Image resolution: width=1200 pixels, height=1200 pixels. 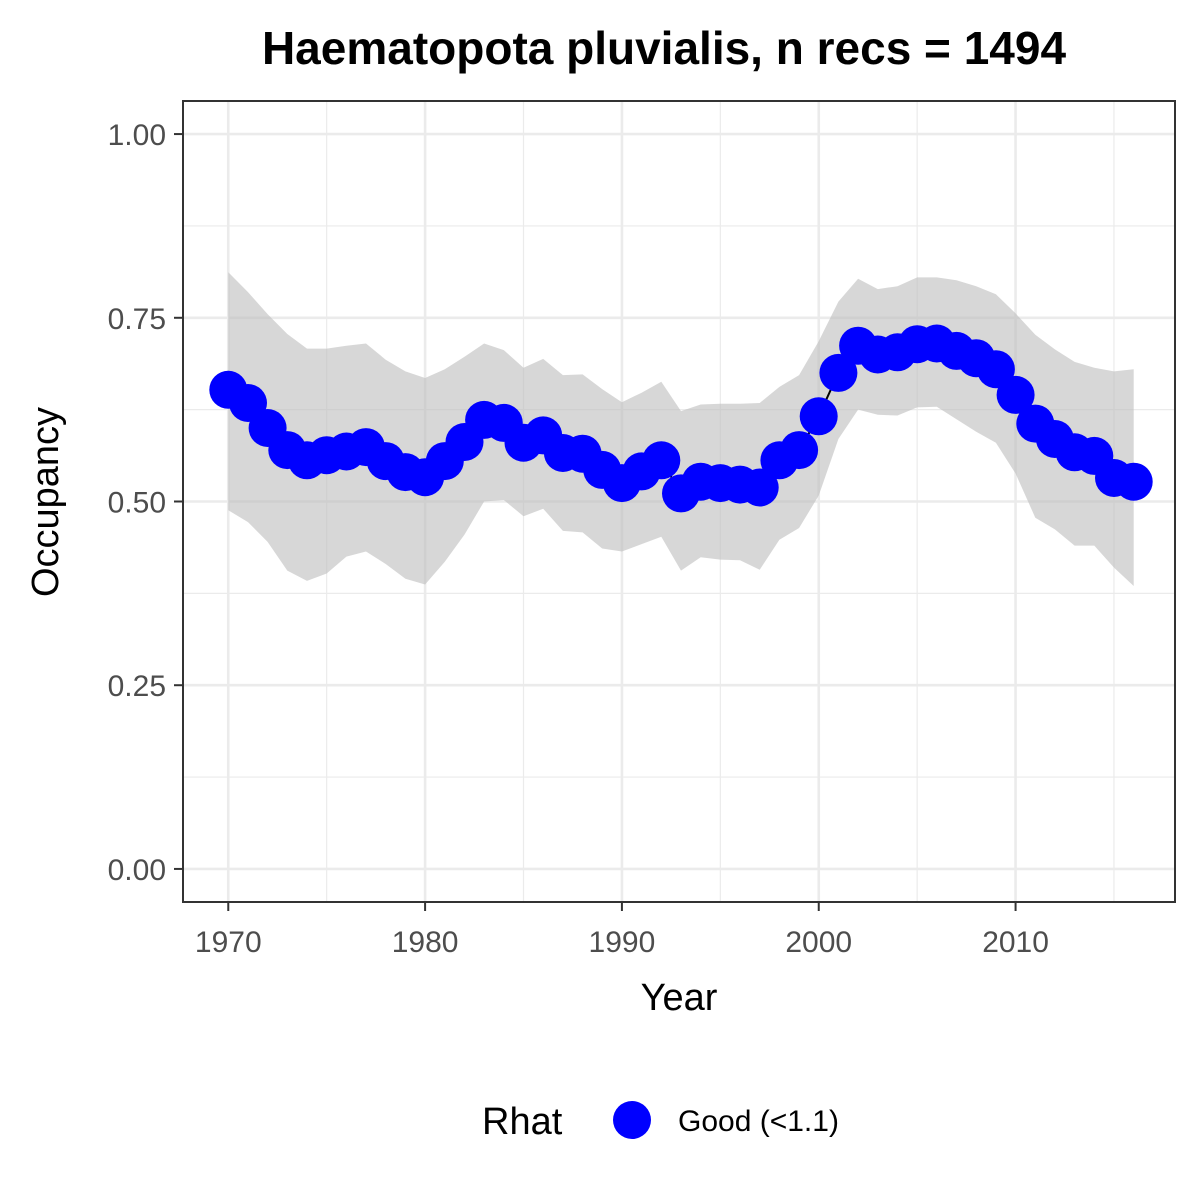 I want to click on y-tick-label: 0.50, so click(x=137, y=503).